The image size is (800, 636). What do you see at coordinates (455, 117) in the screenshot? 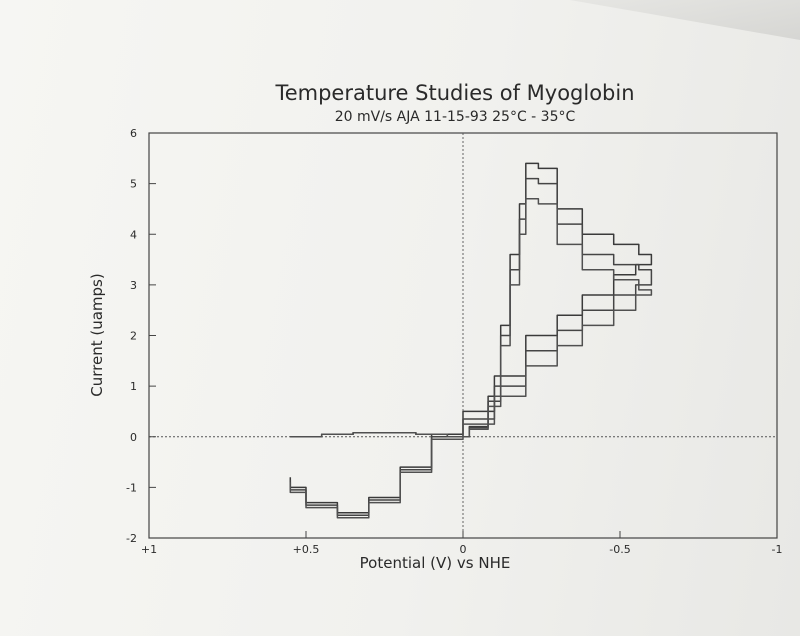
I see `chart-subtitle: 20 mV/s AJA 11-15-93 25°C - 35°C` at bounding box center [455, 117].